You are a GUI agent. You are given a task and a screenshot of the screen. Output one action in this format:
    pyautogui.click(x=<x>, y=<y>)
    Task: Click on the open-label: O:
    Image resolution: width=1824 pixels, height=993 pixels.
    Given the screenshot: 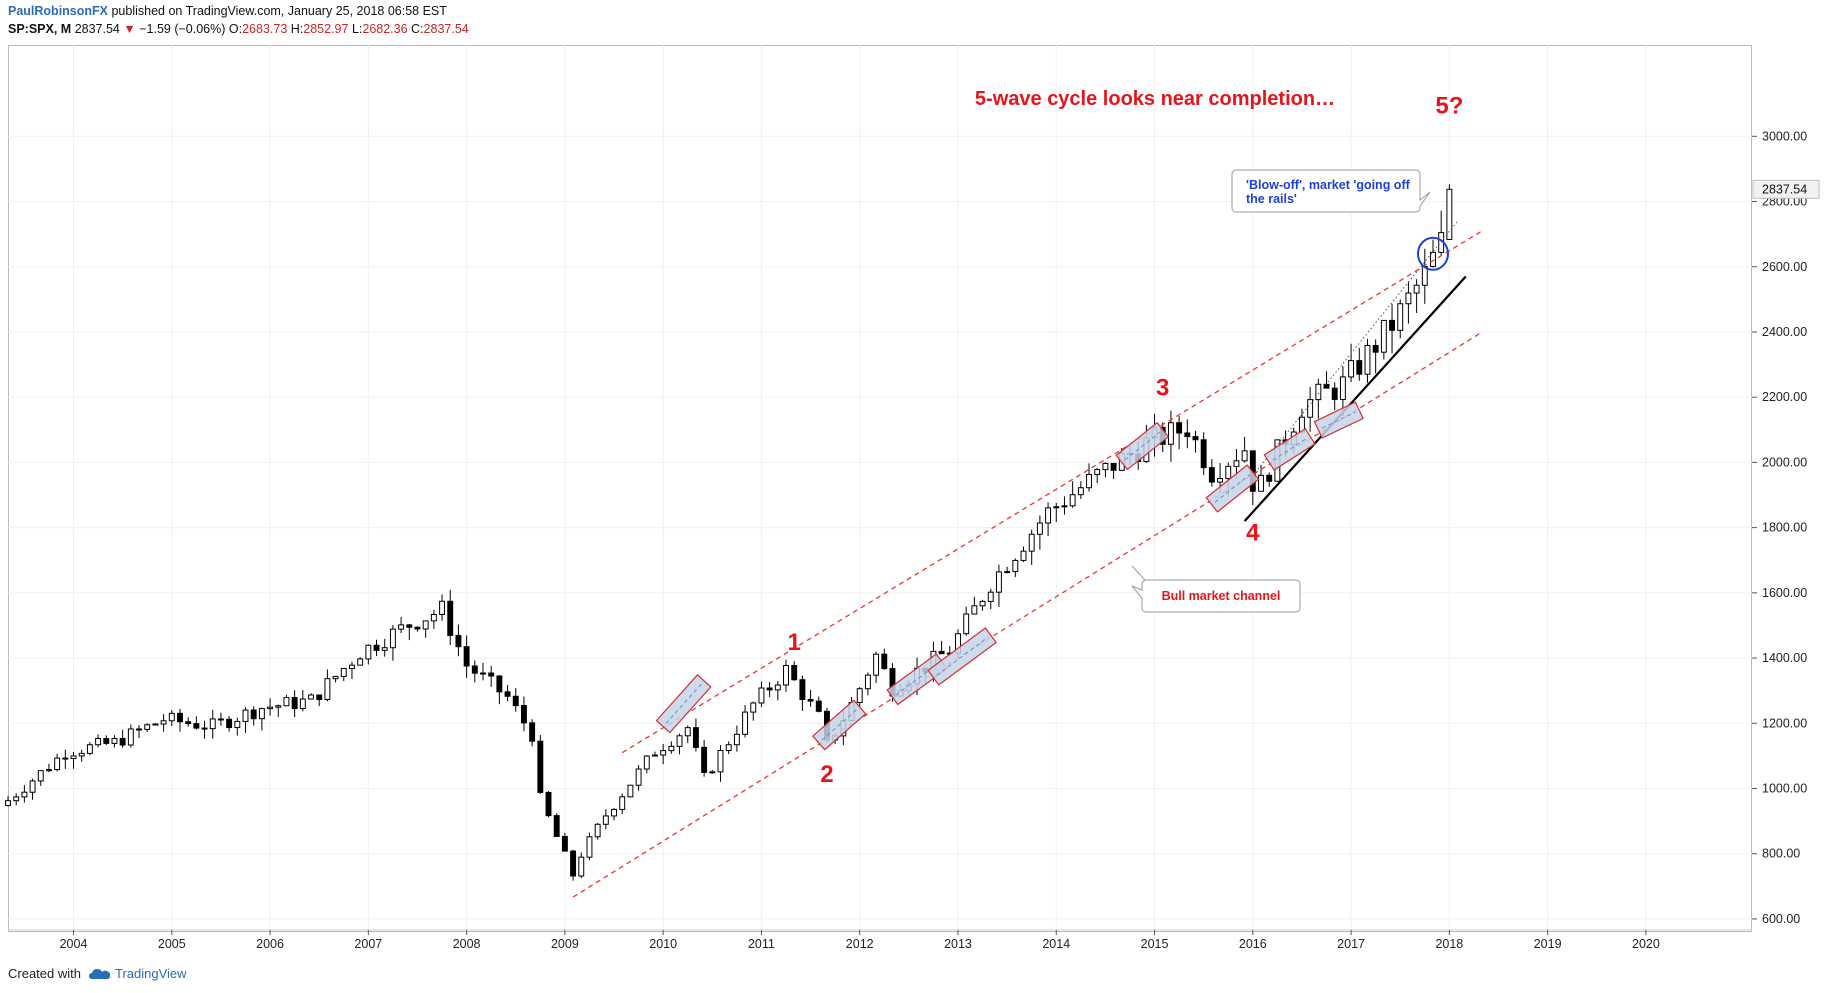 What is the action you would take?
    pyautogui.click(x=235, y=29)
    